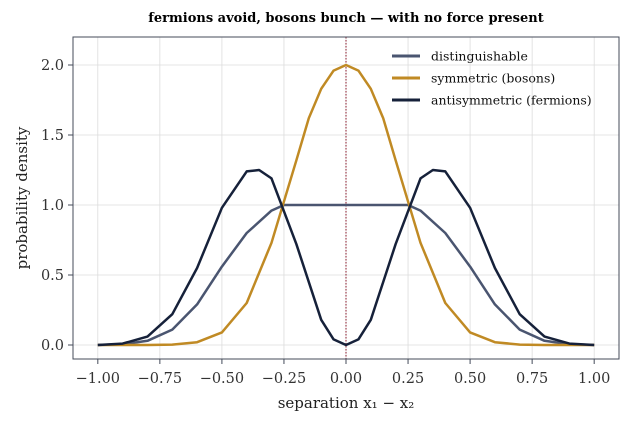 Image resolution: width=629 pixels, height=422 pixels. I want to click on legend-label-2: antisymmetric (fermions), so click(511, 100).